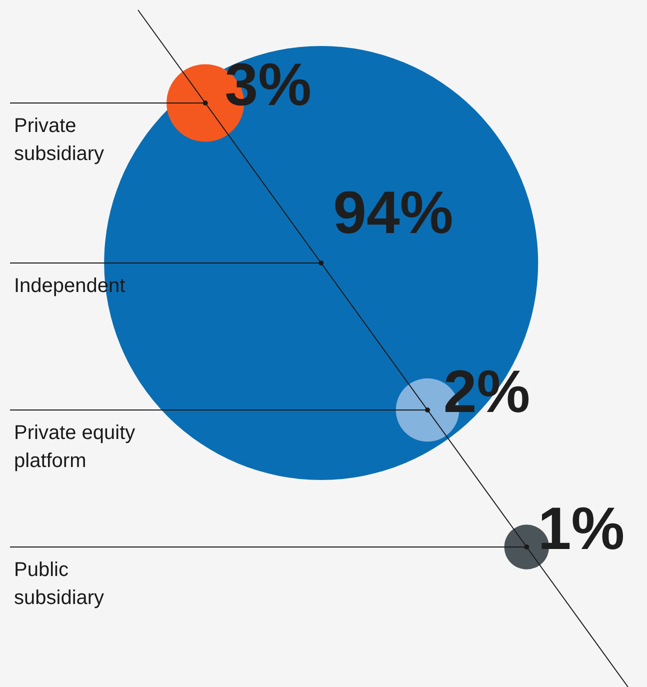  What do you see at coordinates (486, 391) in the screenshot?
I see `data-label: 2%` at bounding box center [486, 391].